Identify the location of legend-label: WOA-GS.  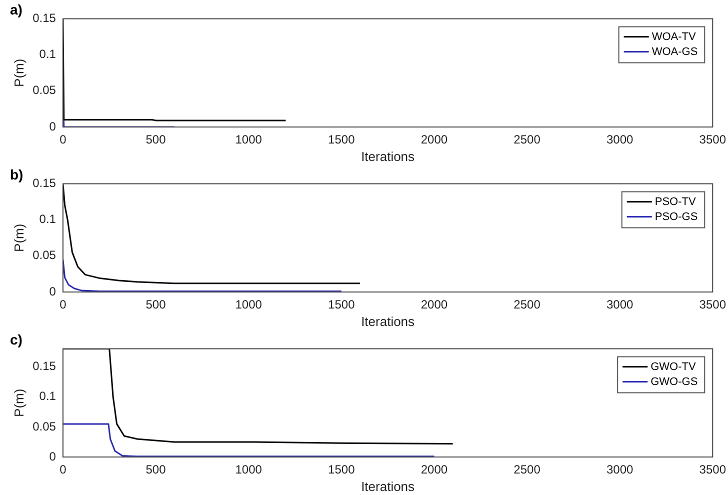
(675, 52).